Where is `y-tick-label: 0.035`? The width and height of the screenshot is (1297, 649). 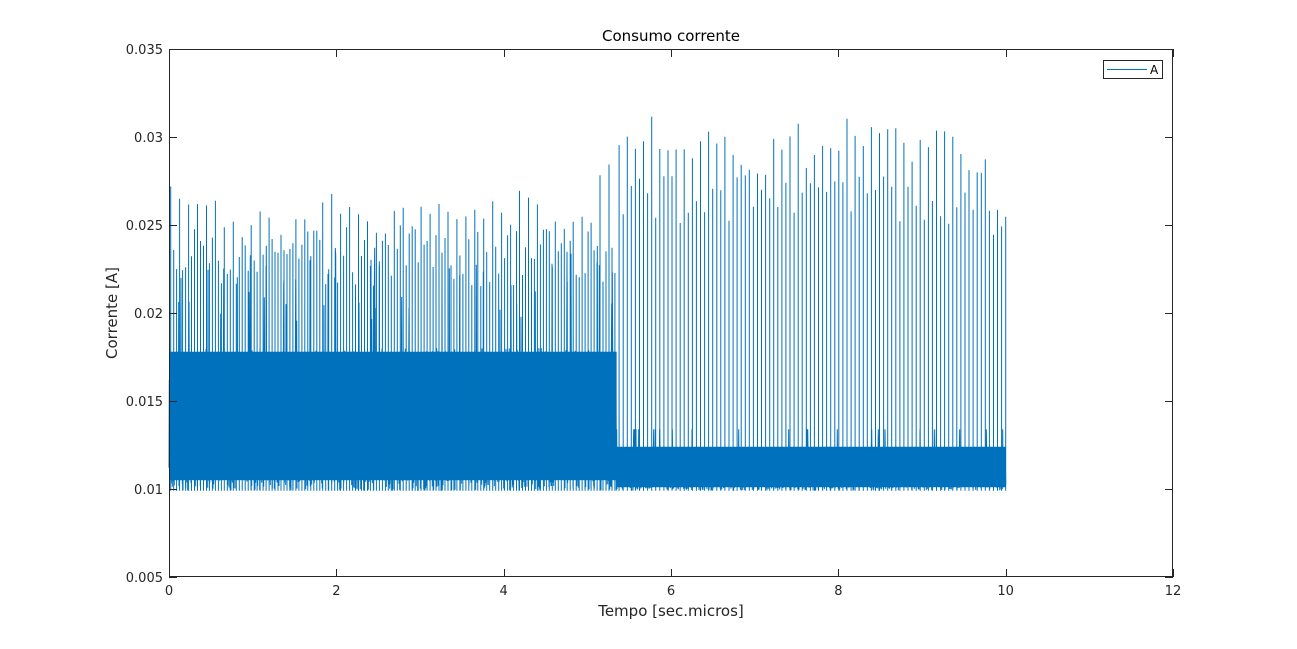 y-tick-label: 0.035 is located at coordinates (144, 50).